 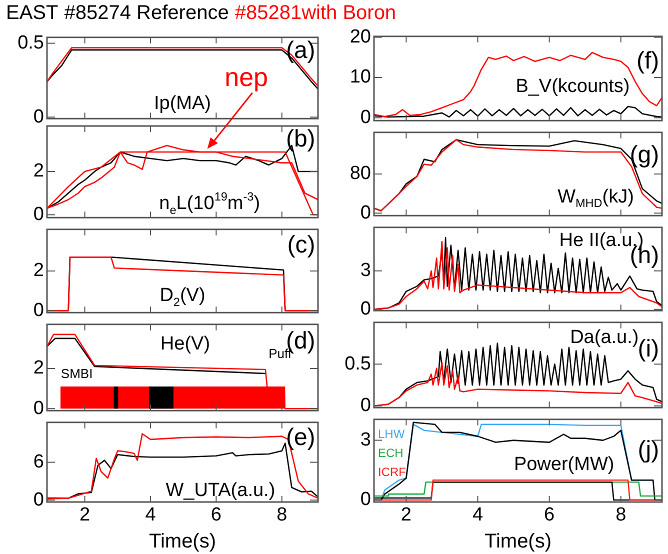 I want to click on annotation: nep, so click(x=246, y=77).